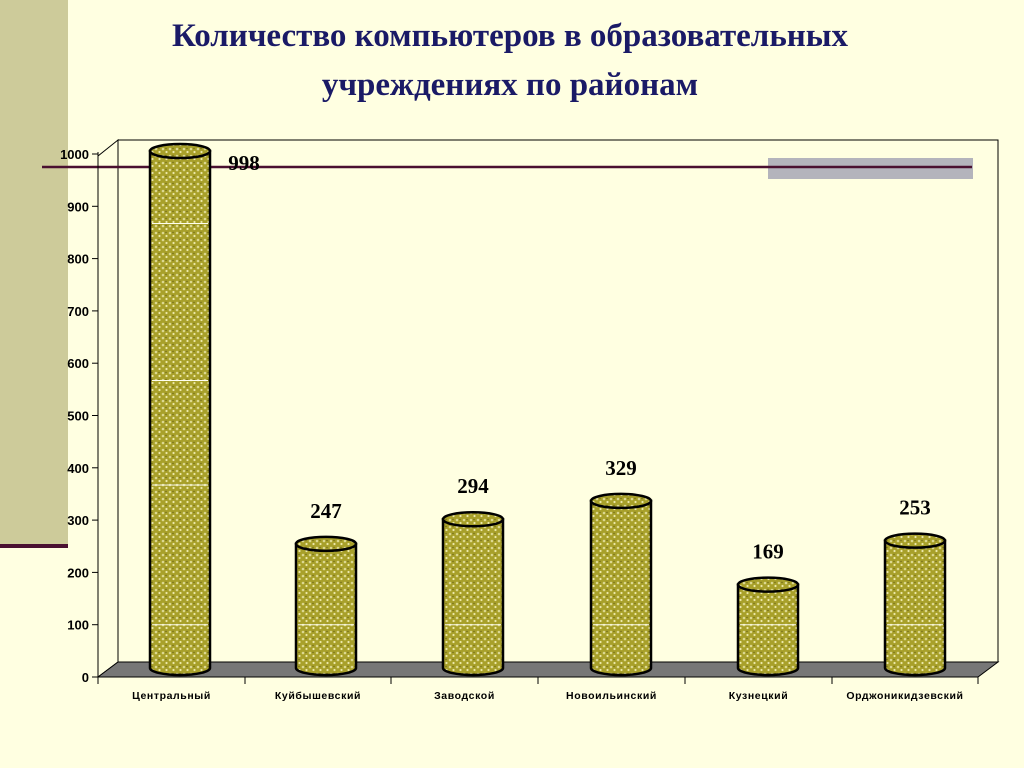  Describe the element at coordinates (34, 546) in the screenshot. I see `side-decoration-rule` at that location.